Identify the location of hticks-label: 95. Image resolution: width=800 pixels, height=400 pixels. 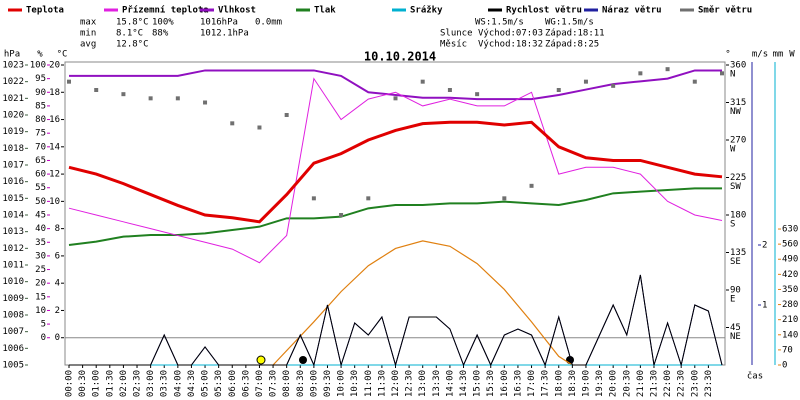
(40, 79).